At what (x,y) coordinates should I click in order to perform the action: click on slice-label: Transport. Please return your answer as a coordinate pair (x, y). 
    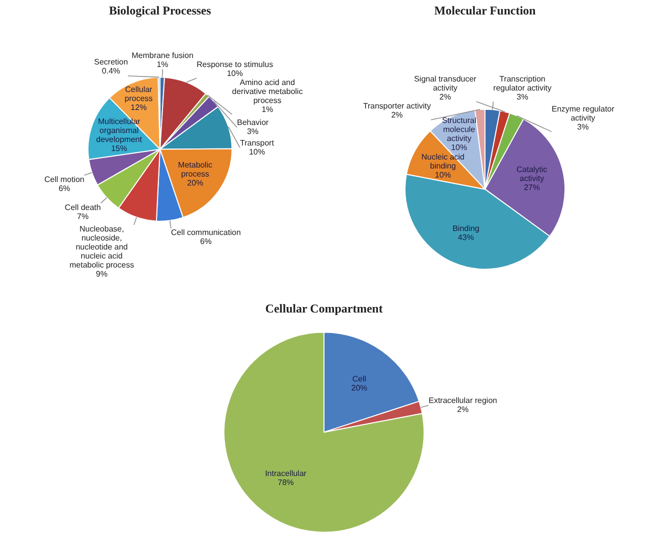
    Looking at the image, I should click on (257, 143).